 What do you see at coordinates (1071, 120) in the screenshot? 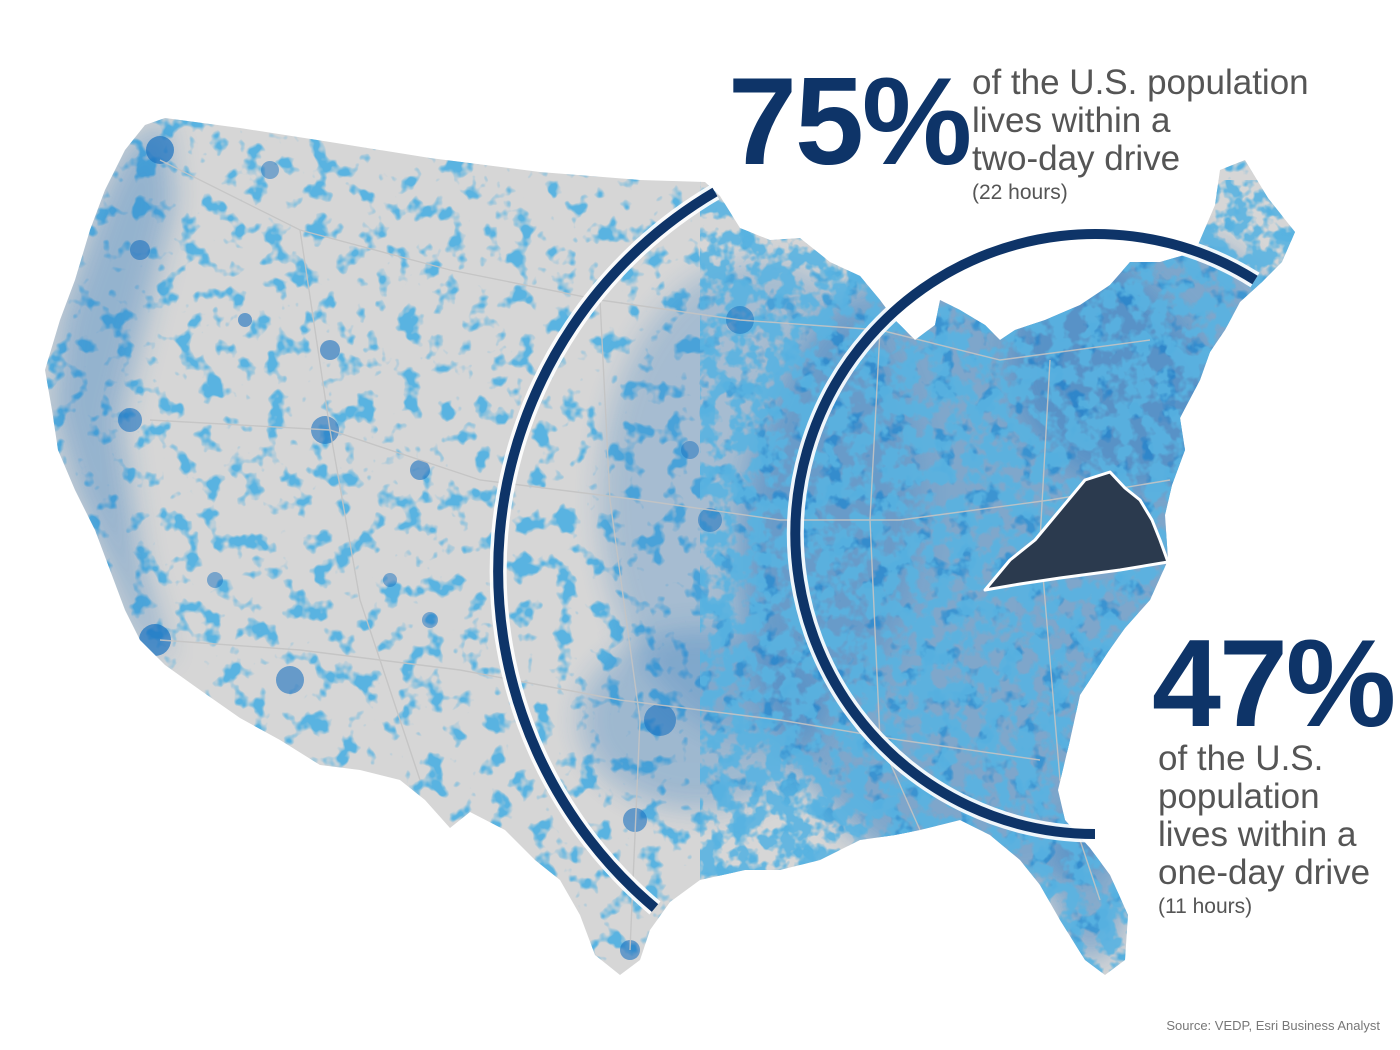
I see `two-day-line-2: lives within a` at bounding box center [1071, 120].